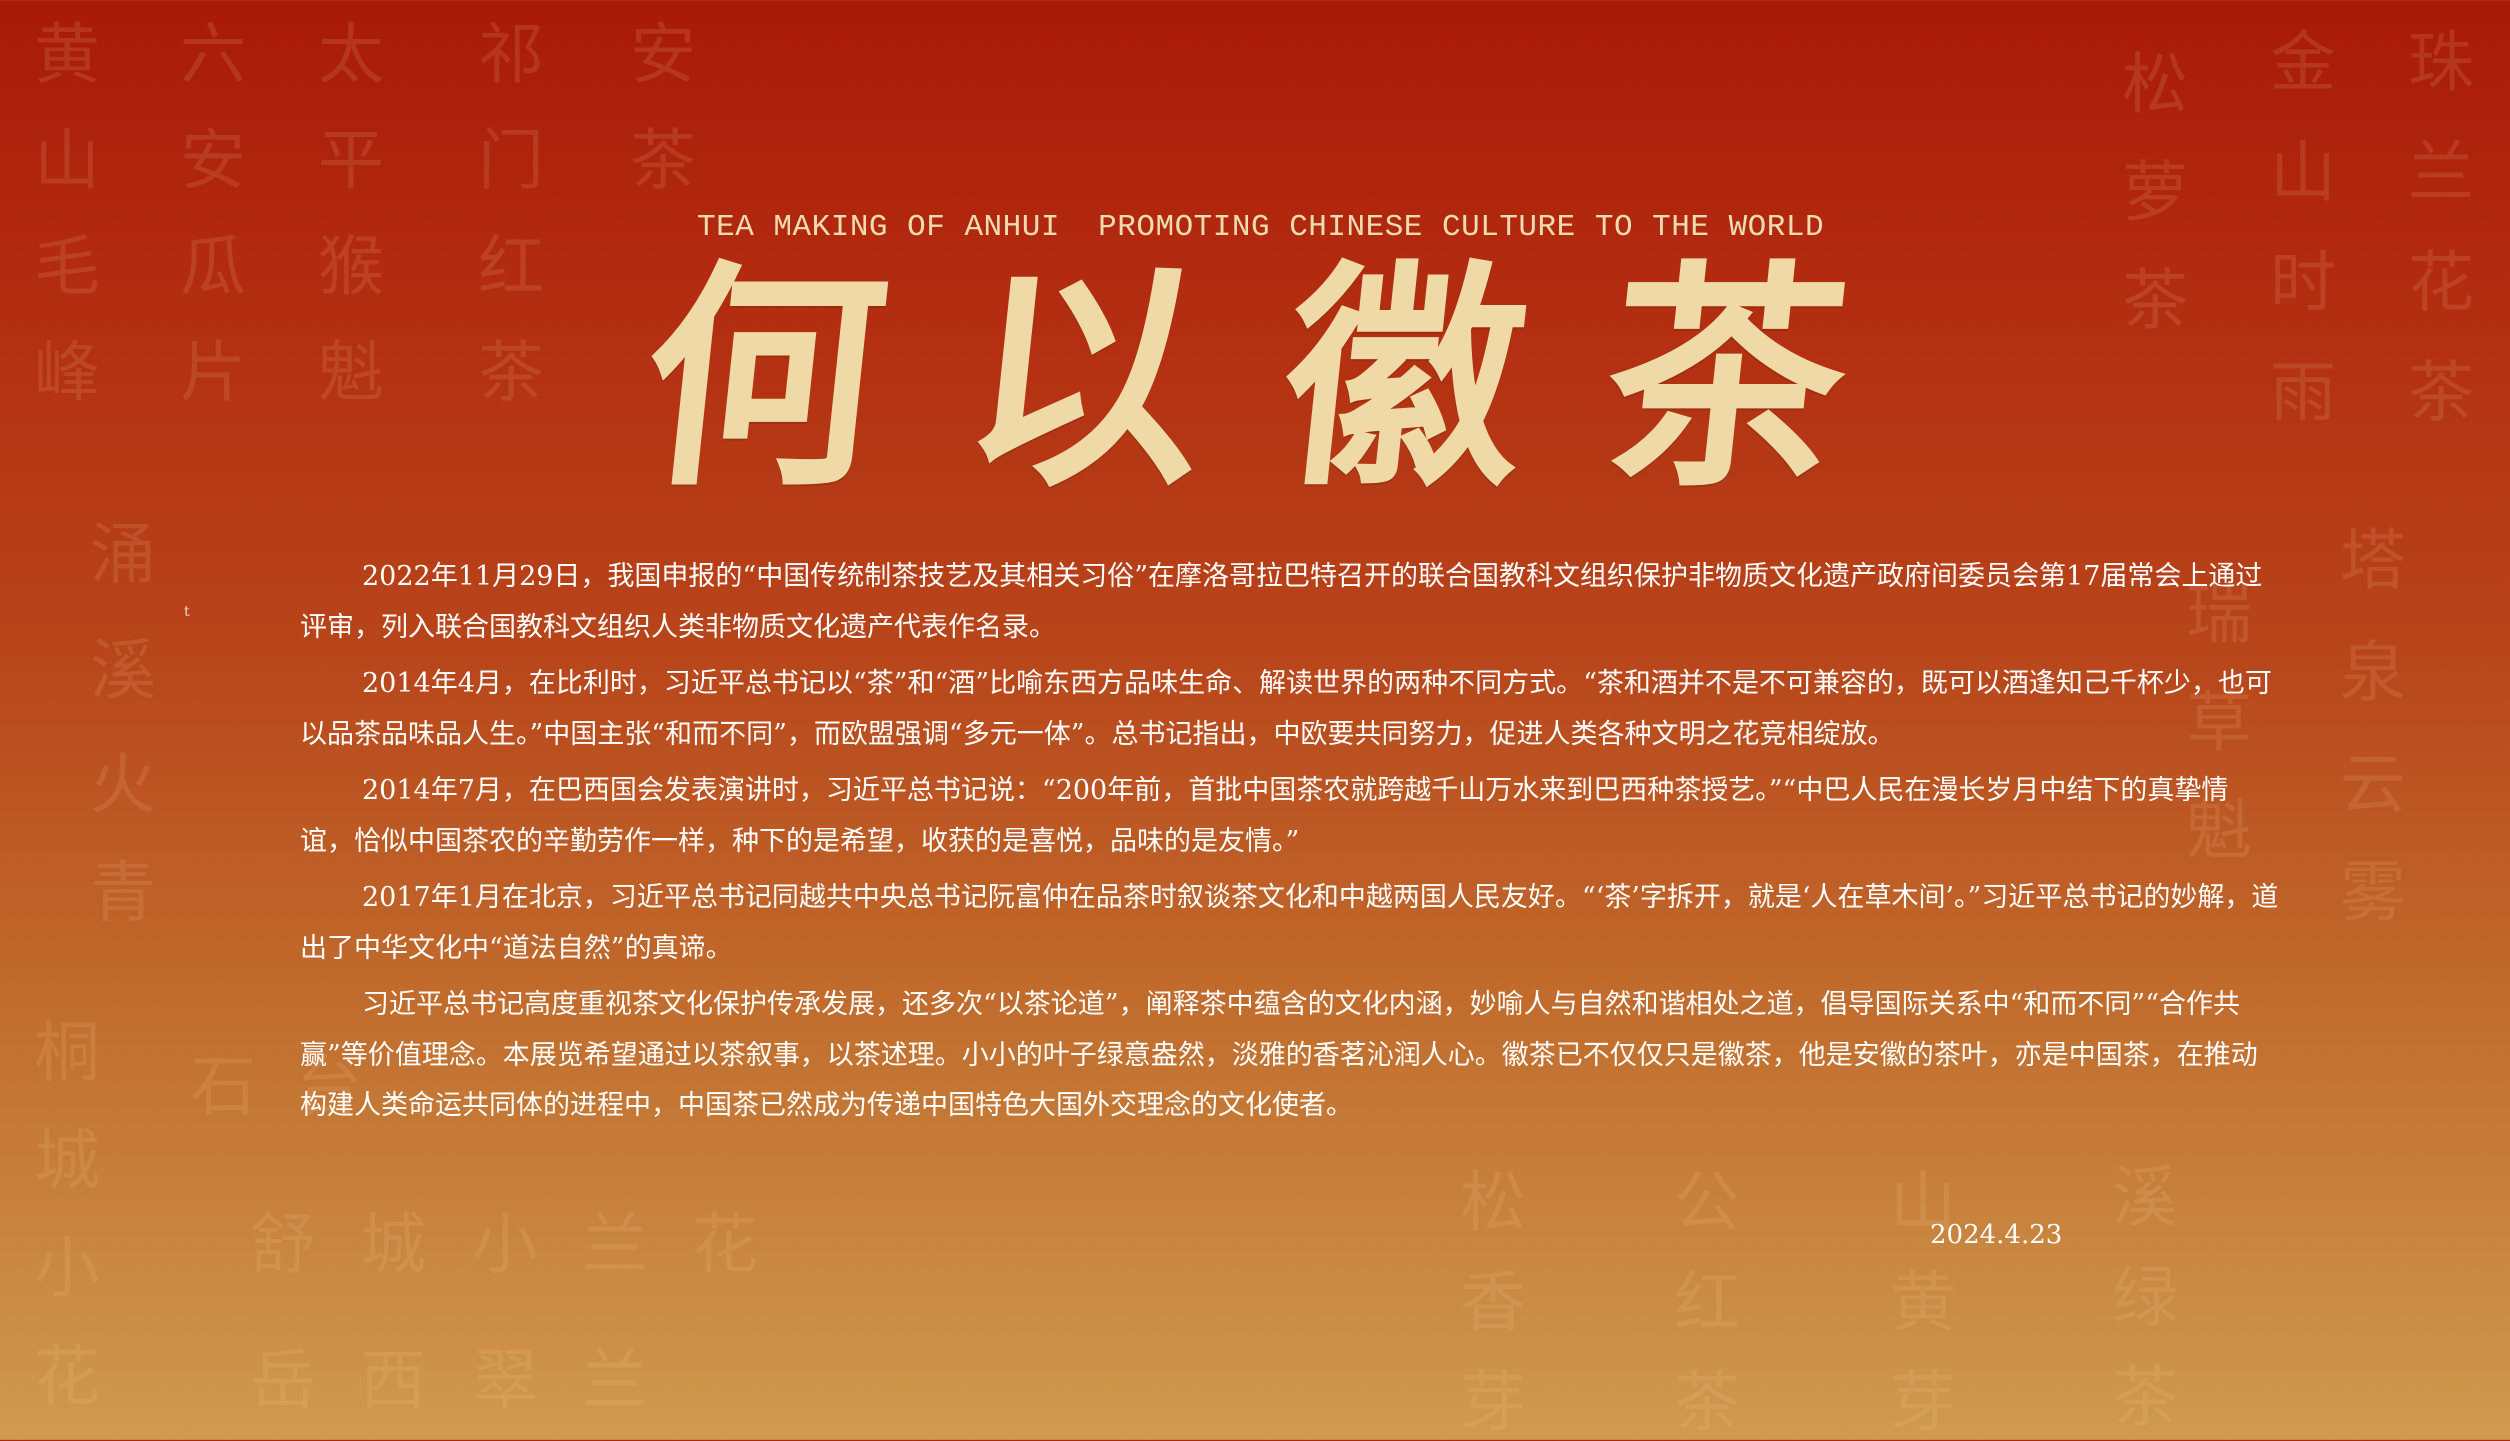 This screenshot has width=2510, height=1441. What do you see at coordinates (2373, 560) in the screenshot?
I see `bg-char: 塔` at bounding box center [2373, 560].